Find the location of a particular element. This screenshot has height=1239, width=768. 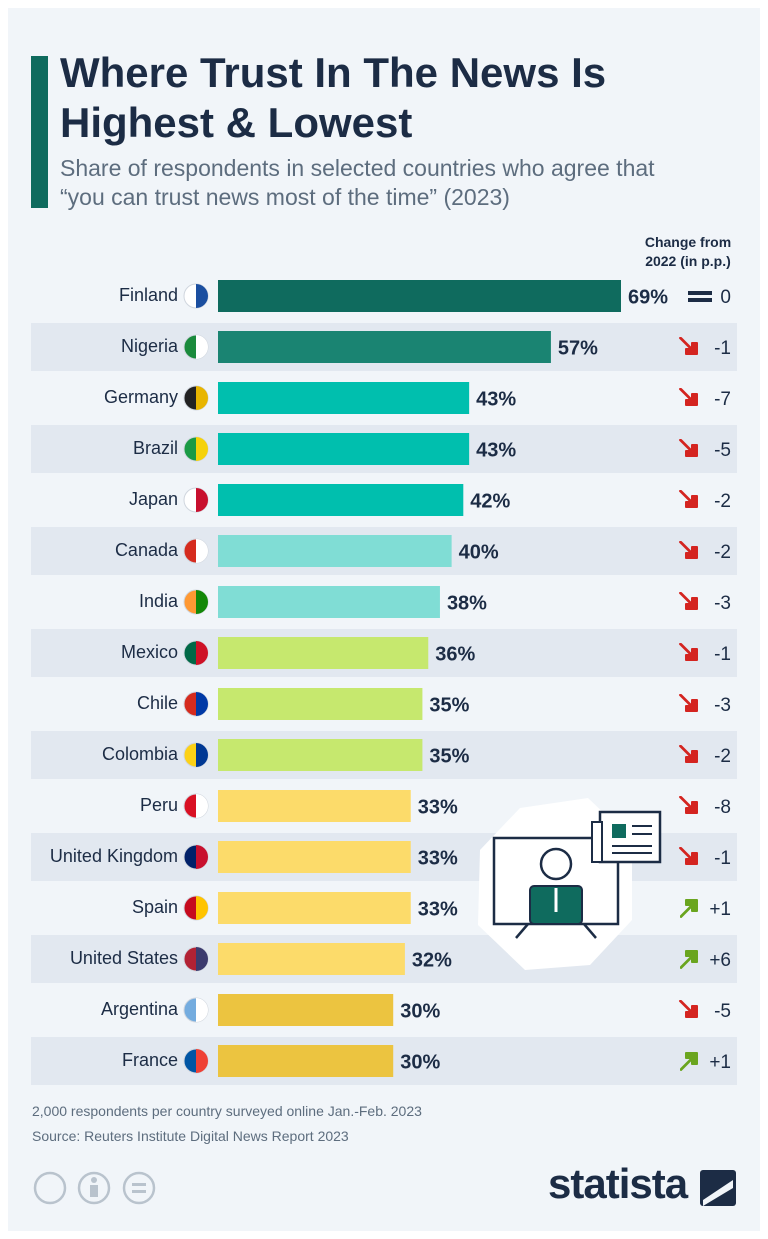

value-label: 42% is located at coordinates (490, 501).